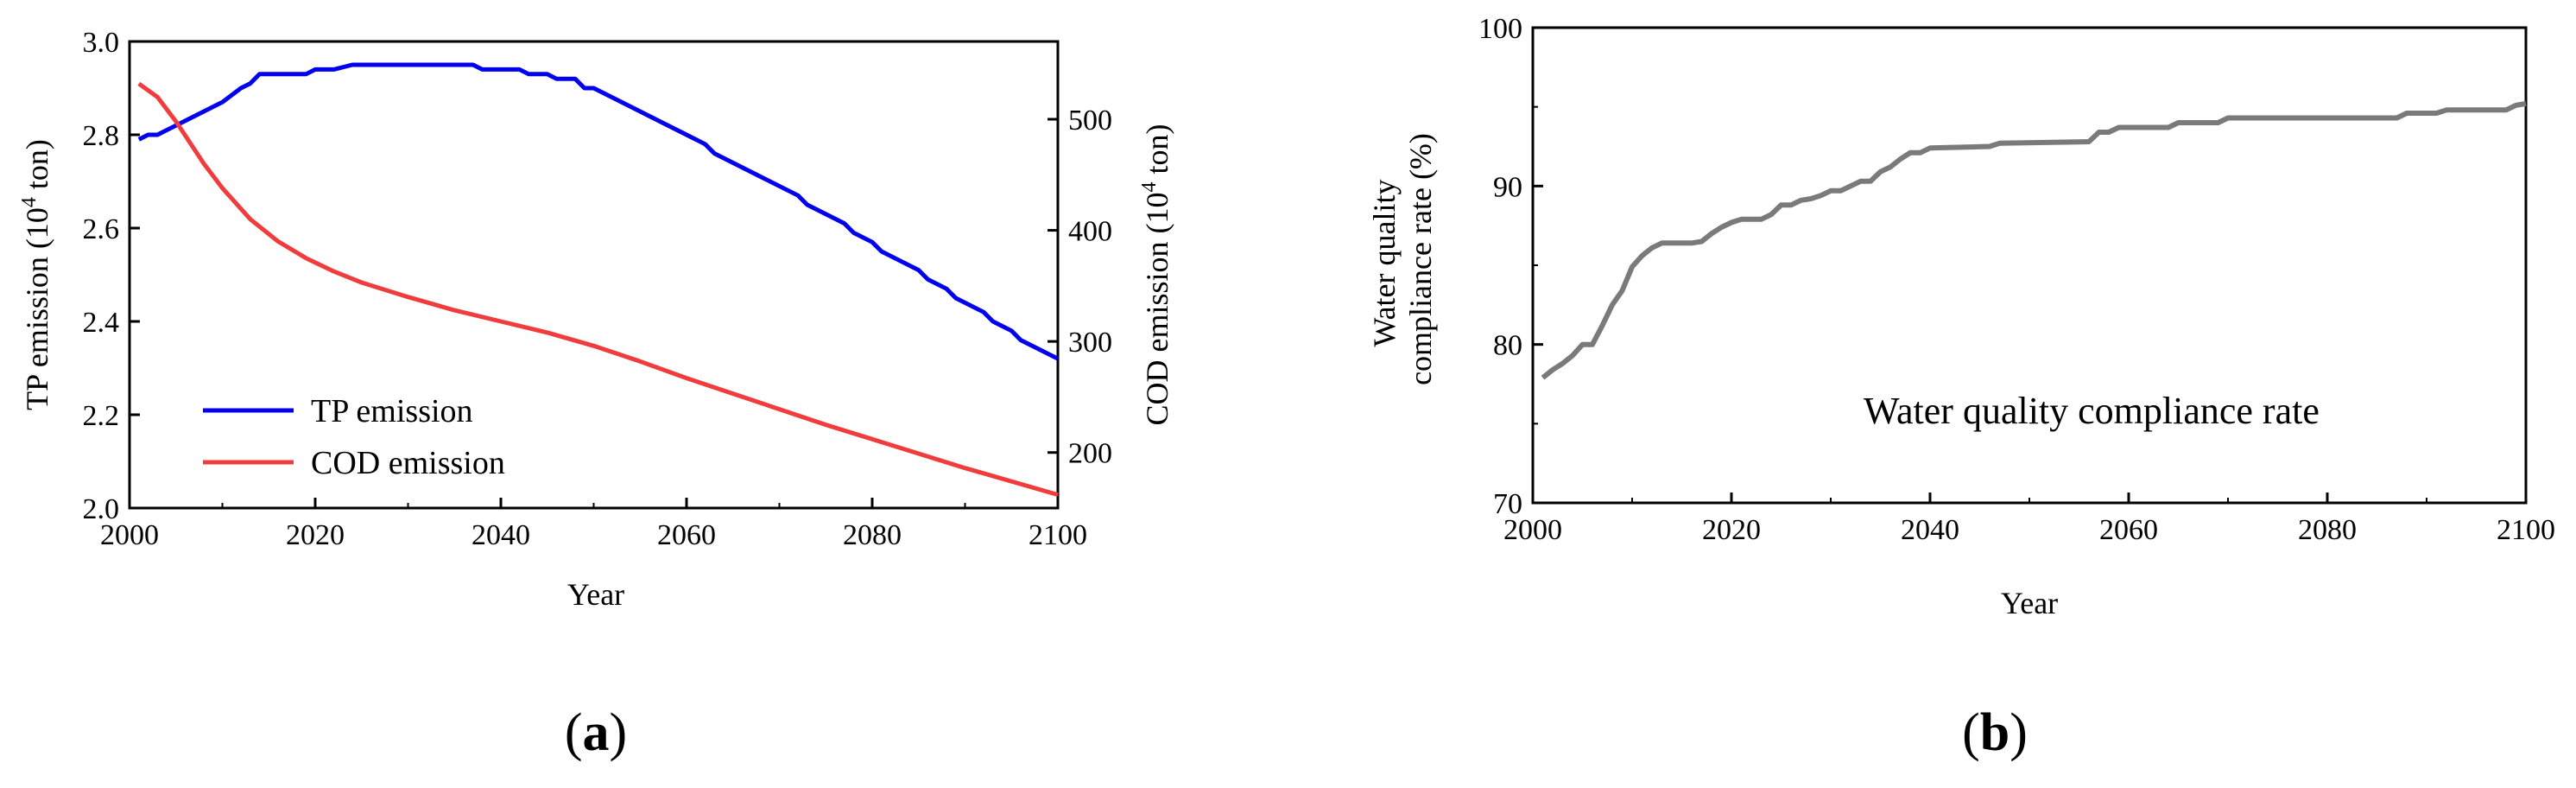 The height and width of the screenshot is (788, 2576). I want to click on right-y-title-part-2: ton), so click(1157, 153).